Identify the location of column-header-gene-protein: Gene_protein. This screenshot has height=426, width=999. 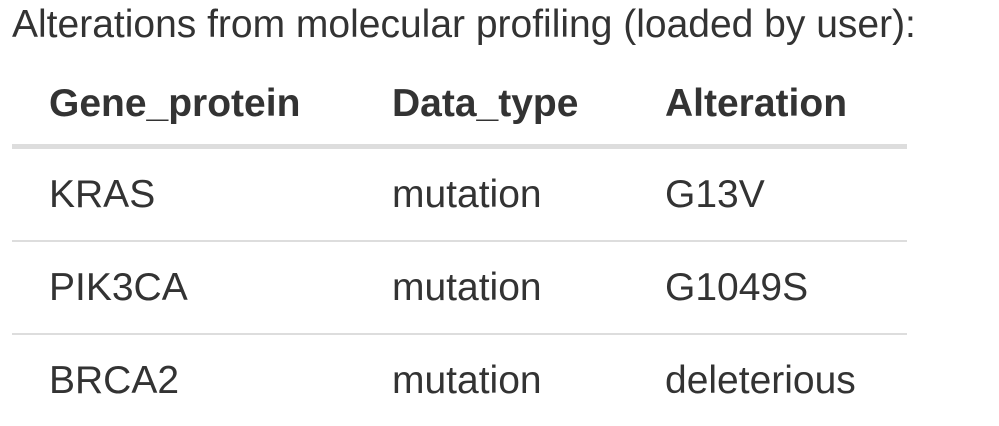
(183, 106).